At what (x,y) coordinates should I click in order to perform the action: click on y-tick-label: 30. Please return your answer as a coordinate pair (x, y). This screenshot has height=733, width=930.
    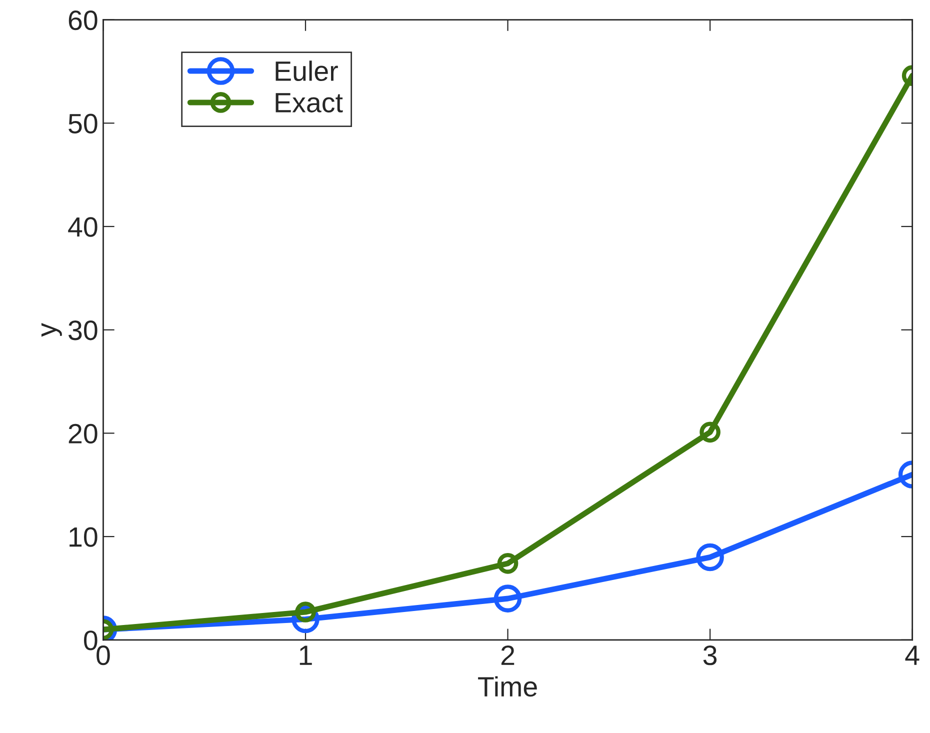
    Looking at the image, I should click on (83, 330).